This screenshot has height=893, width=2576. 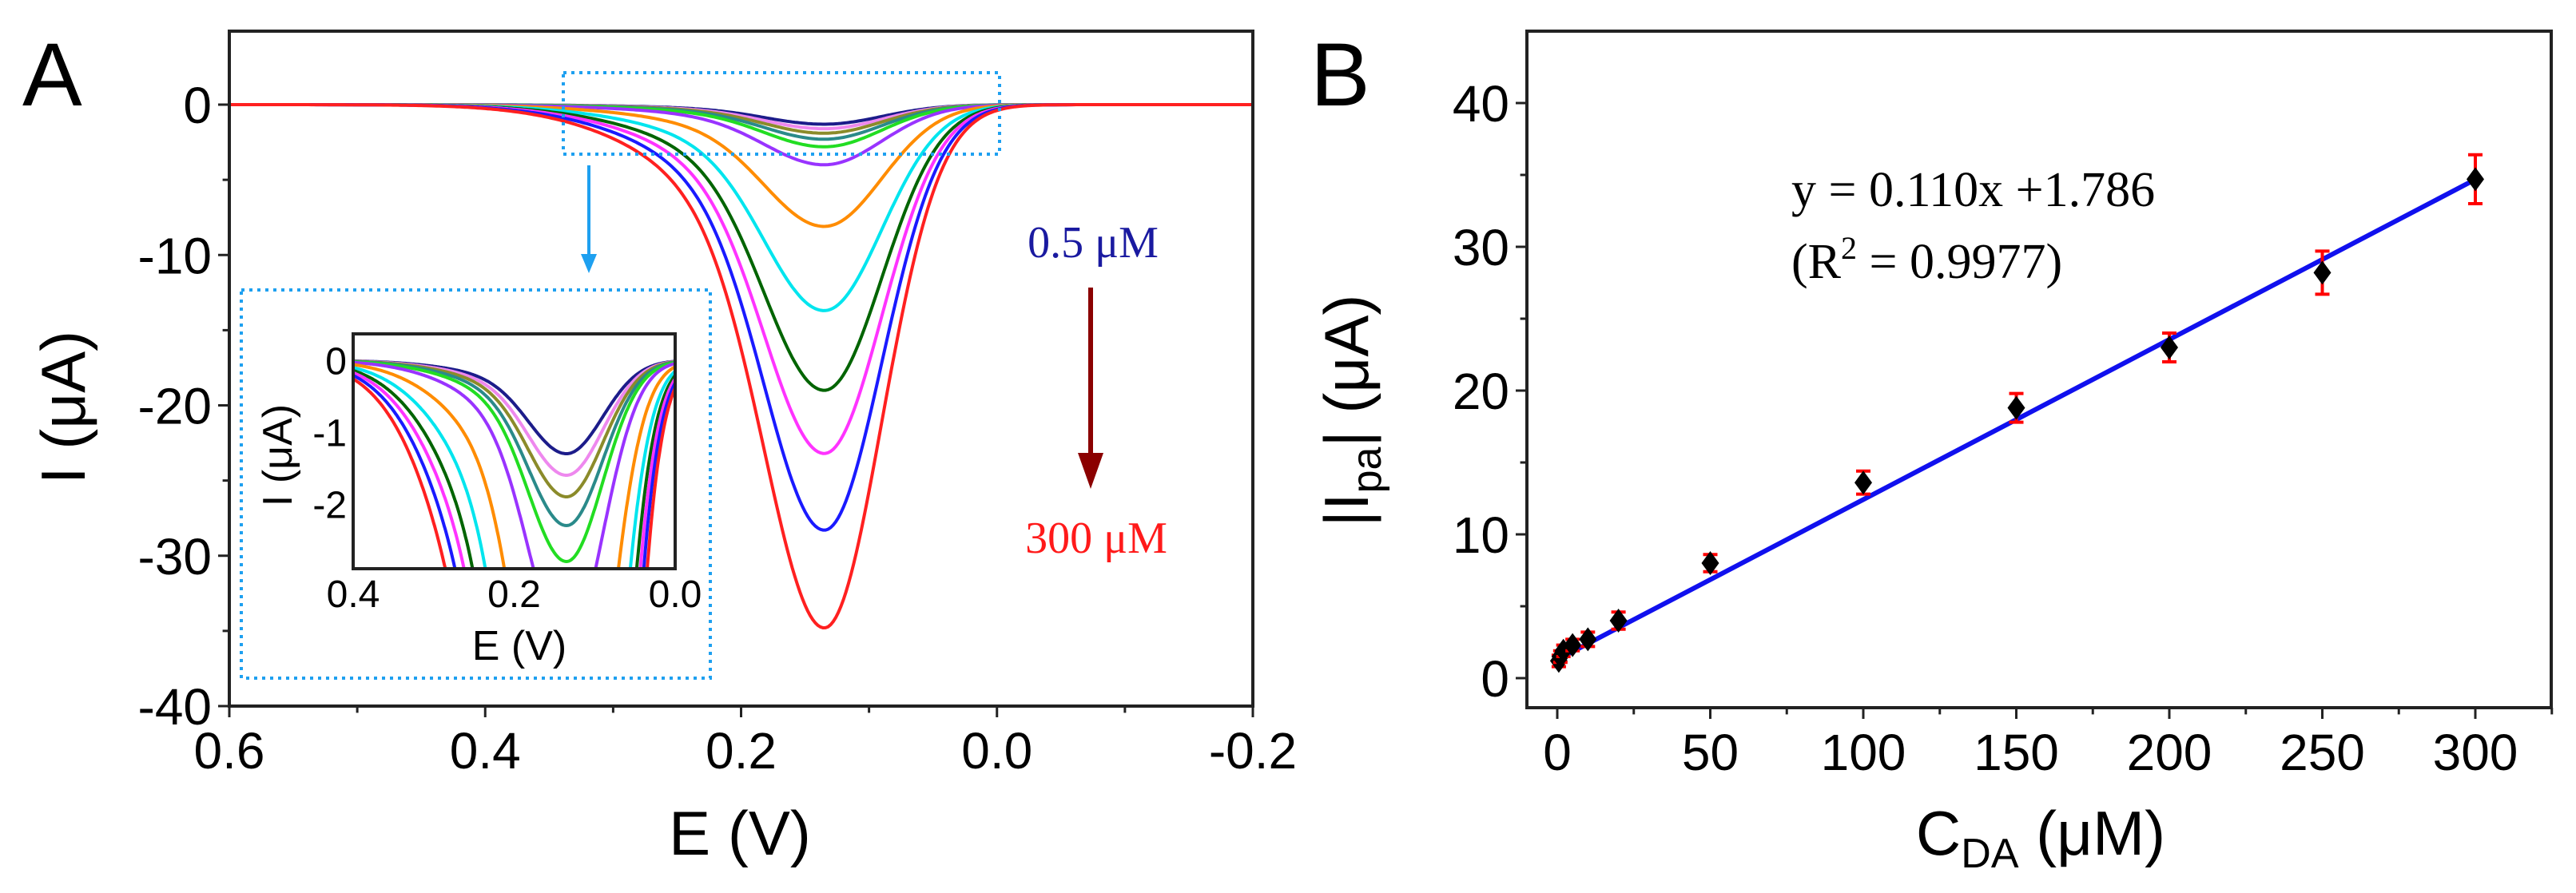 I want to click on panel-b-xlabel: CDA (μM), so click(x=2040, y=837).